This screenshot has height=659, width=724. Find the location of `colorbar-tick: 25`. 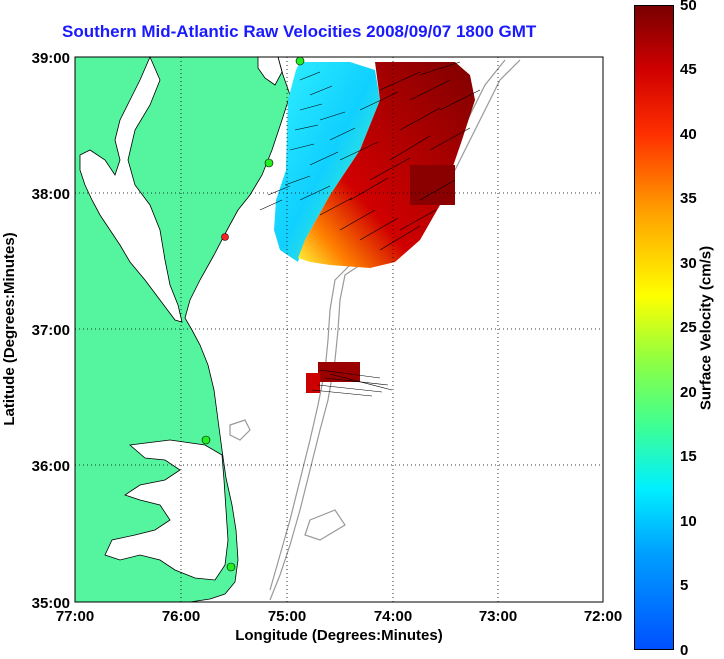

colorbar-tick: 25 is located at coordinates (688, 327).